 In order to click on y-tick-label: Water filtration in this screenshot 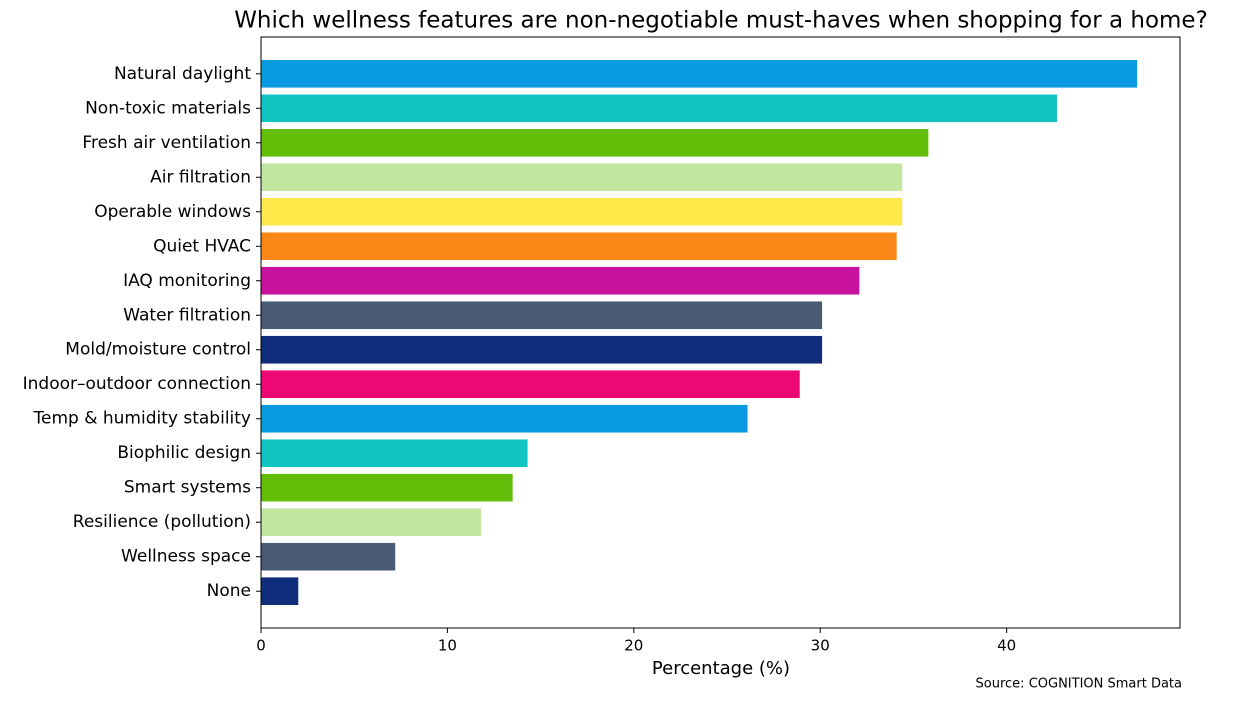, I will do `click(187, 315)`.